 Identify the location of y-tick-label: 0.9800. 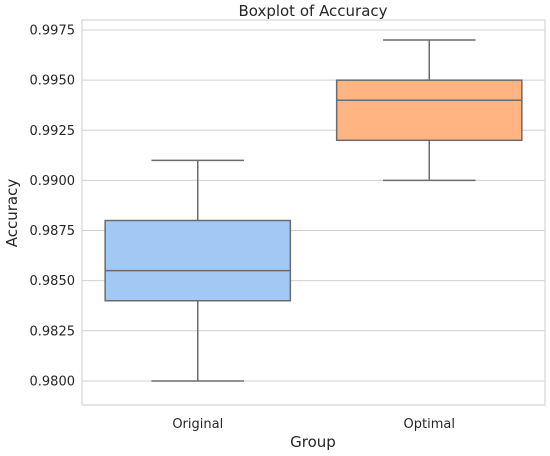
(53, 381).